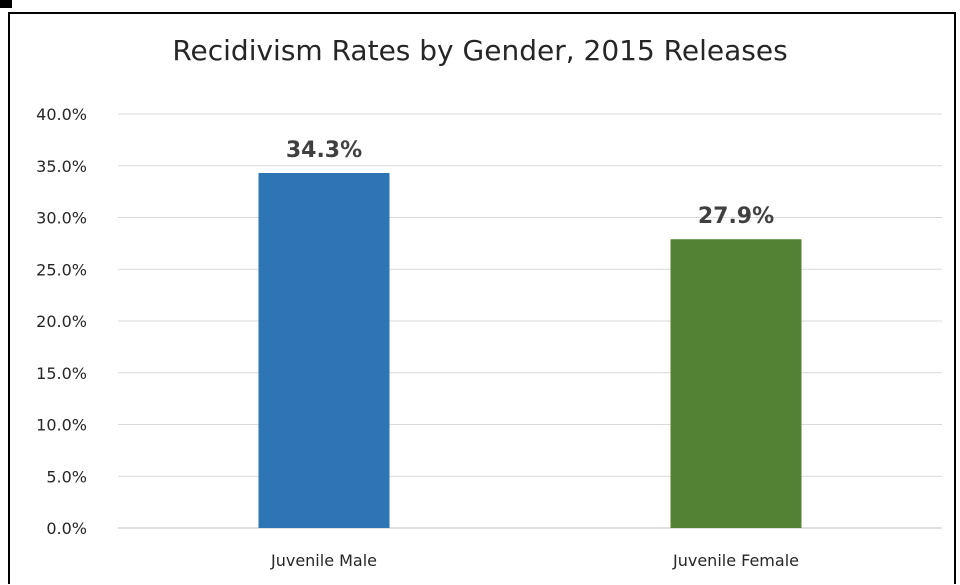 This screenshot has width=960, height=585. I want to click on data-label: 27.9%, so click(736, 216).